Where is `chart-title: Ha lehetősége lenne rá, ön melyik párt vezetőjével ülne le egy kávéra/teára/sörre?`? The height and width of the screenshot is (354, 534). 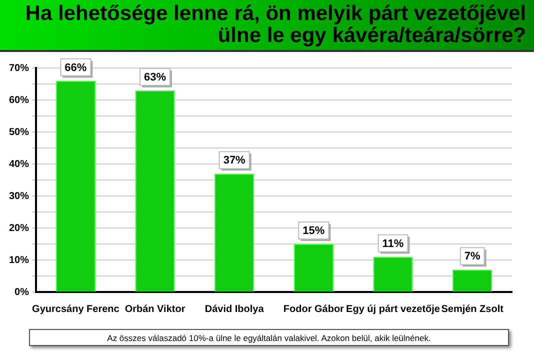
chart-title: Ha lehetősége lenne rá, ön melyik párt vezetőjével ülne le egy kávéra/teára/sörre? is located at coordinates (267, 26).